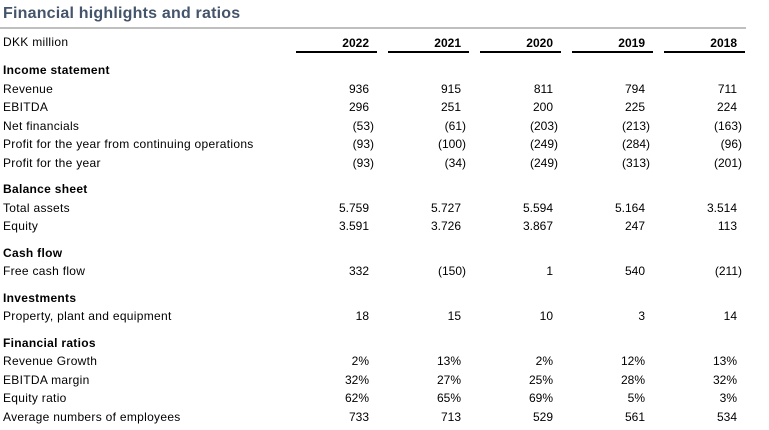  What do you see at coordinates (731, 144) in the screenshot?
I see `cell-value: (96)` at bounding box center [731, 144].